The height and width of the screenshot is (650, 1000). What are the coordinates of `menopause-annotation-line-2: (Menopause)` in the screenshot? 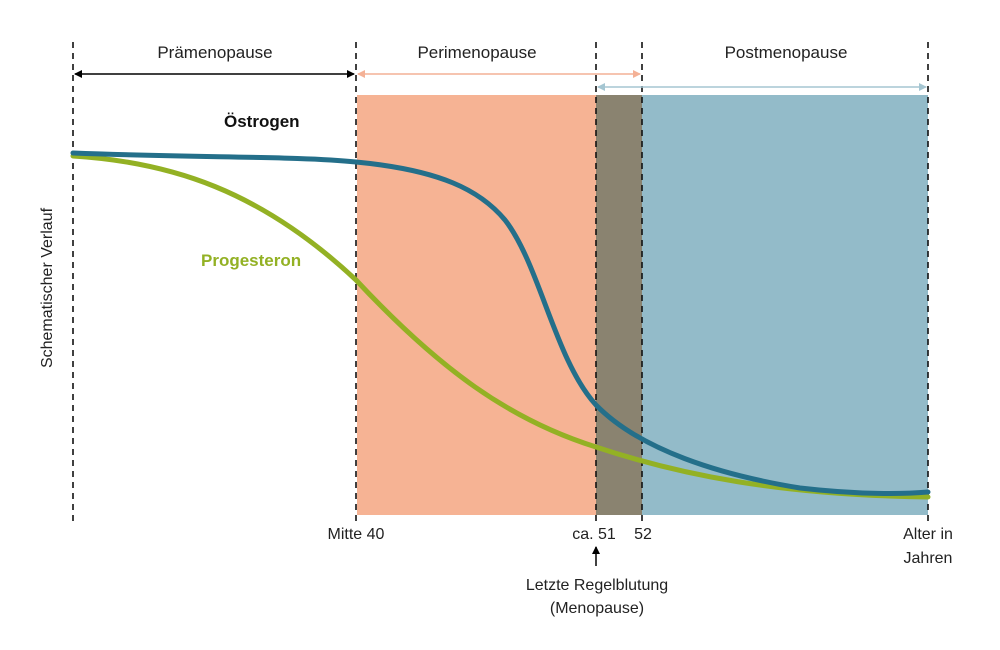 It's located at (597, 608).